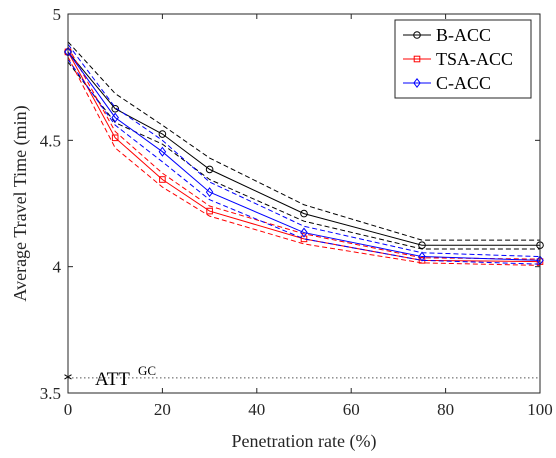 The height and width of the screenshot is (458, 556). What do you see at coordinates (147, 370) in the screenshot?
I see `reference-label-superscript: GC` at bounding box center [147, 370].